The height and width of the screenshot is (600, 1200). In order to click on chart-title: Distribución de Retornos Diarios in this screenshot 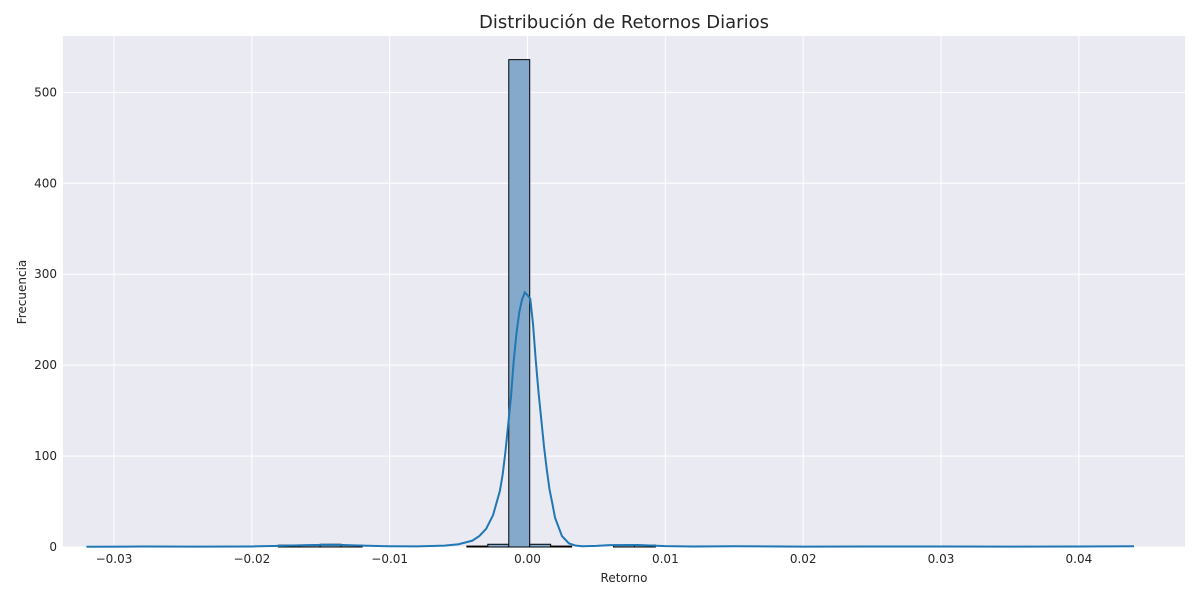, I will do `click(624, 22)`.